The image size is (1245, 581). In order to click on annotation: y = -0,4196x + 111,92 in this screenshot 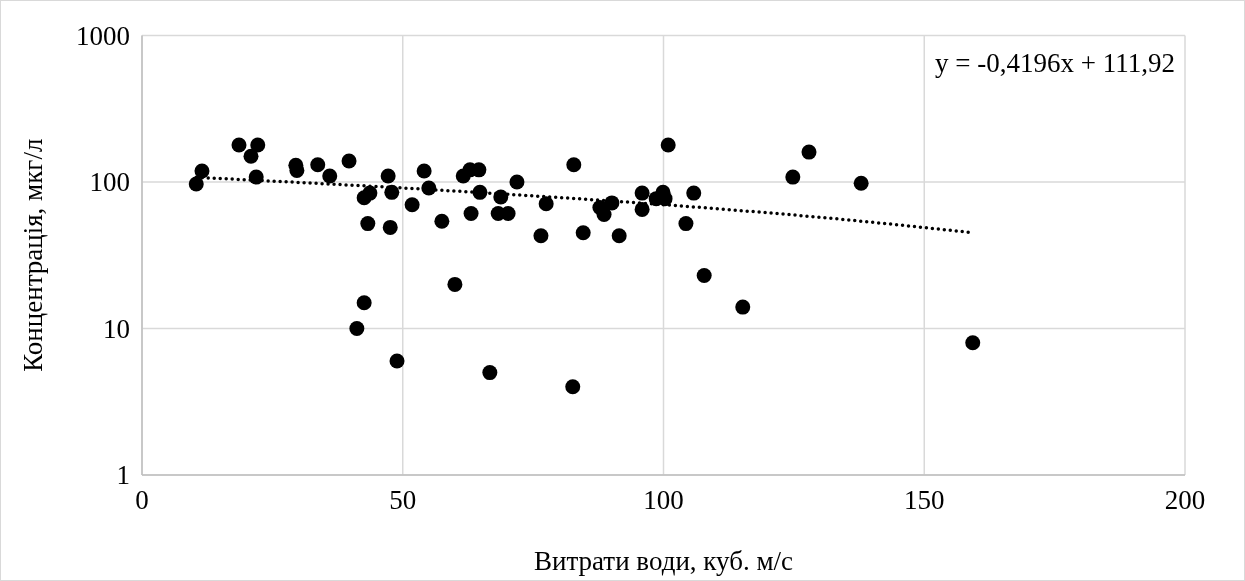, I will do `click(1055, 63)`.